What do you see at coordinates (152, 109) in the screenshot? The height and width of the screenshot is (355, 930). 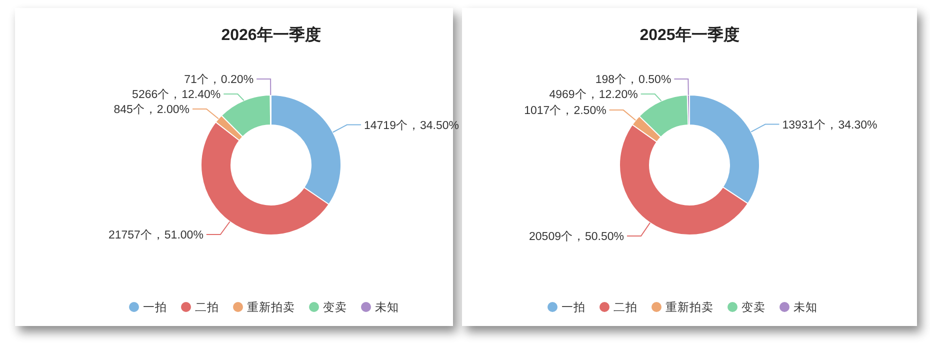 I see `data-label: 845个，2.00%` at bounding box center [152, 109].